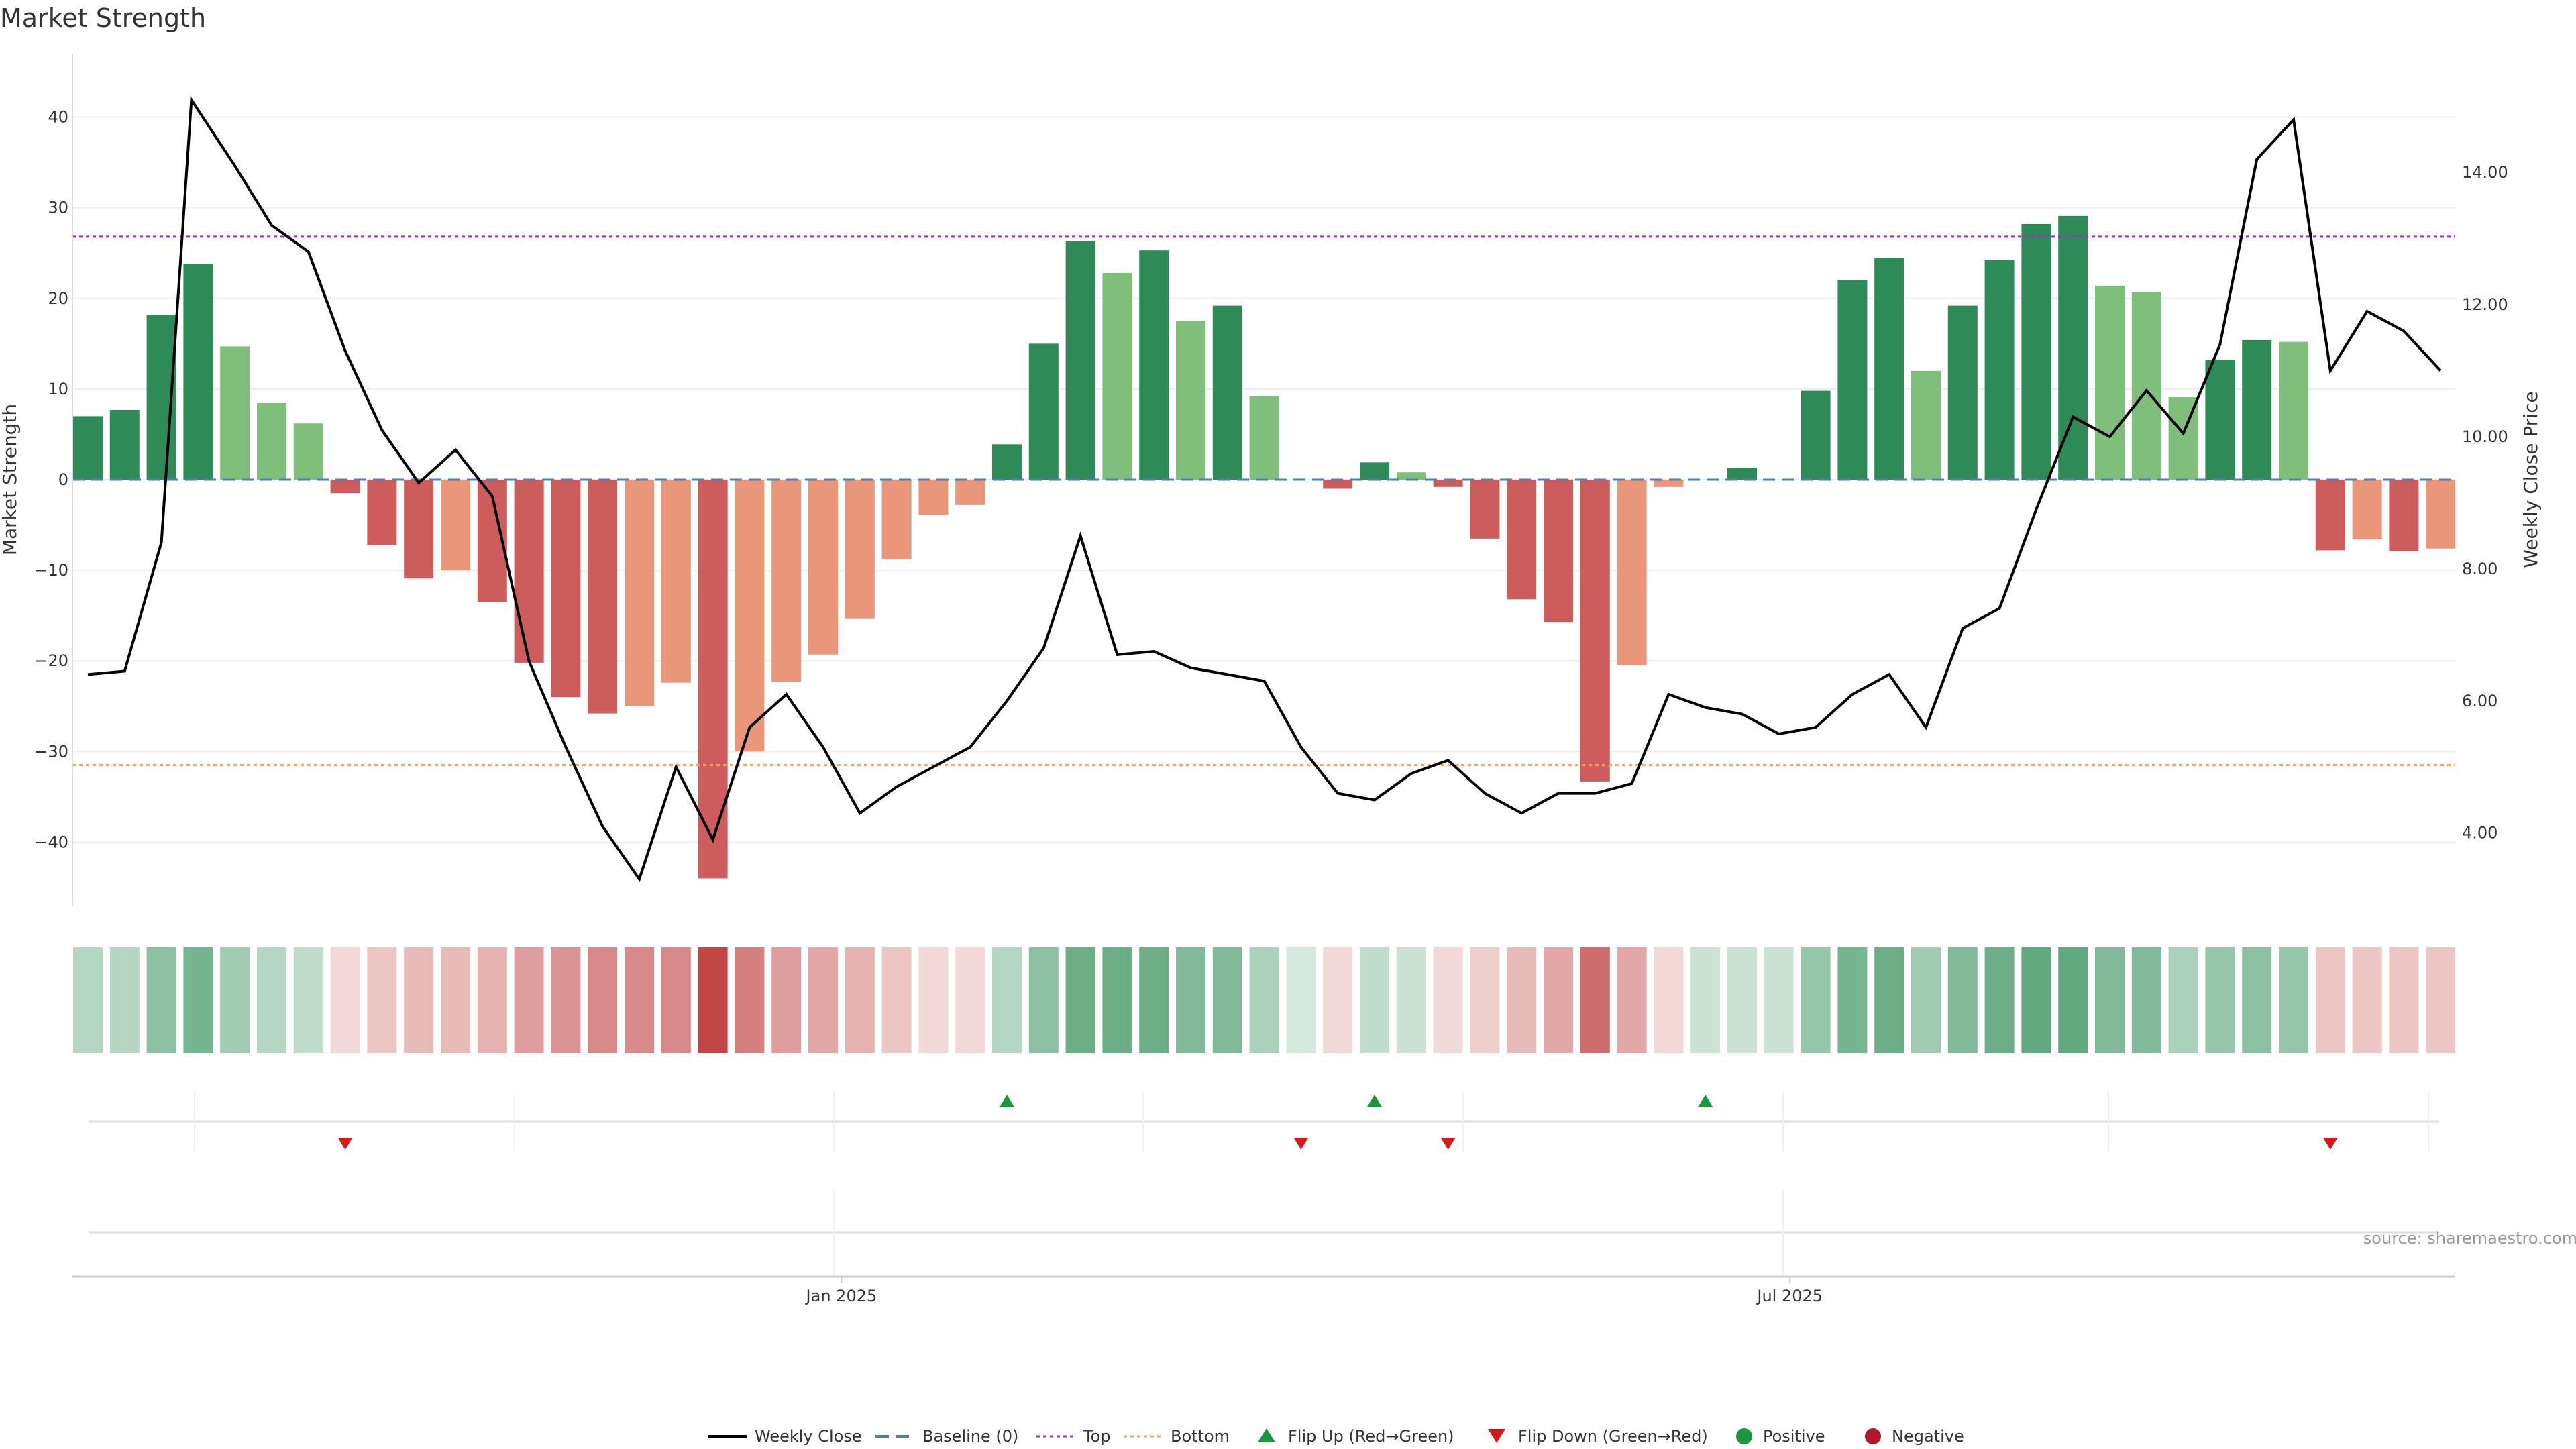 The image size is (2576, 1449). Describe the element at coordinates (58, 298) in the screenshot. I see `y-tick-label: 20` at that location.